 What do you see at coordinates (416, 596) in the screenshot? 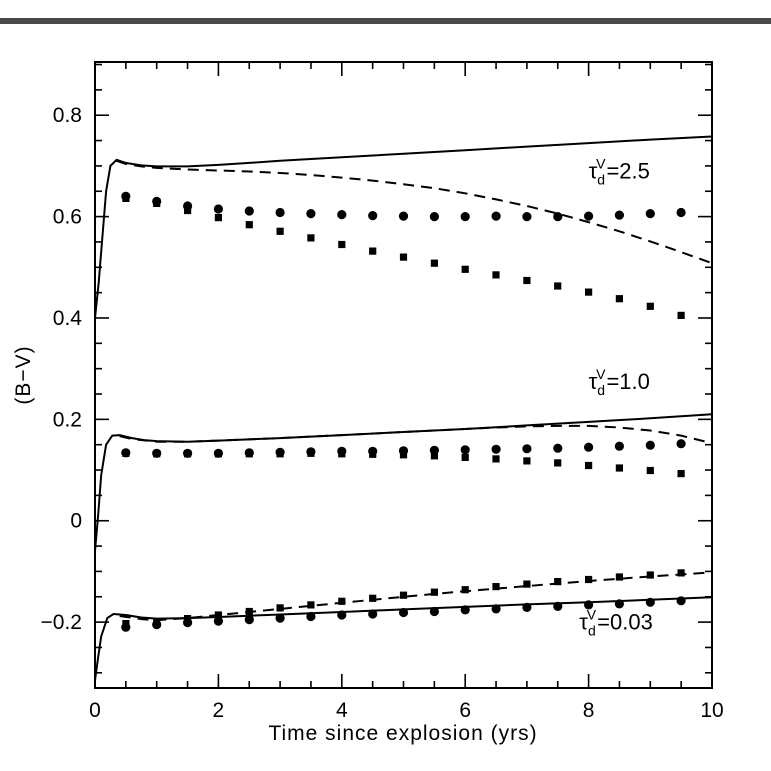
I see `series-tau0.03-model-dashed` at bounding box center [416, 596].